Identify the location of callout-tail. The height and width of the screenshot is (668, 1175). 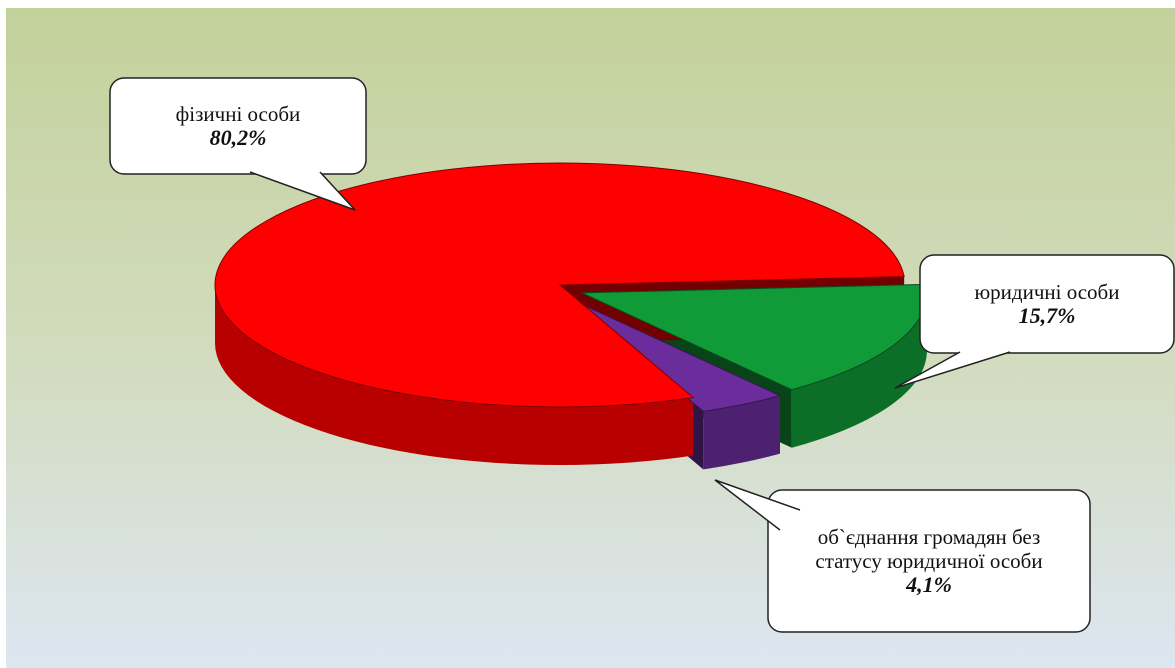
(757, 505).